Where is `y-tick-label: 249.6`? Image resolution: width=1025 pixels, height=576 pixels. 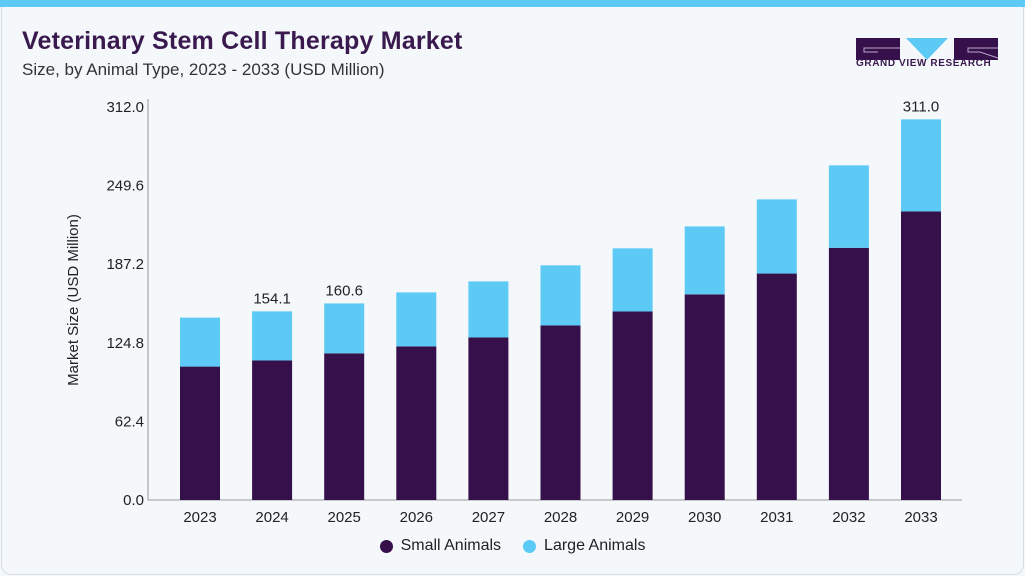
y-tick-label: 249.6 is located at coordinates (125, 186).